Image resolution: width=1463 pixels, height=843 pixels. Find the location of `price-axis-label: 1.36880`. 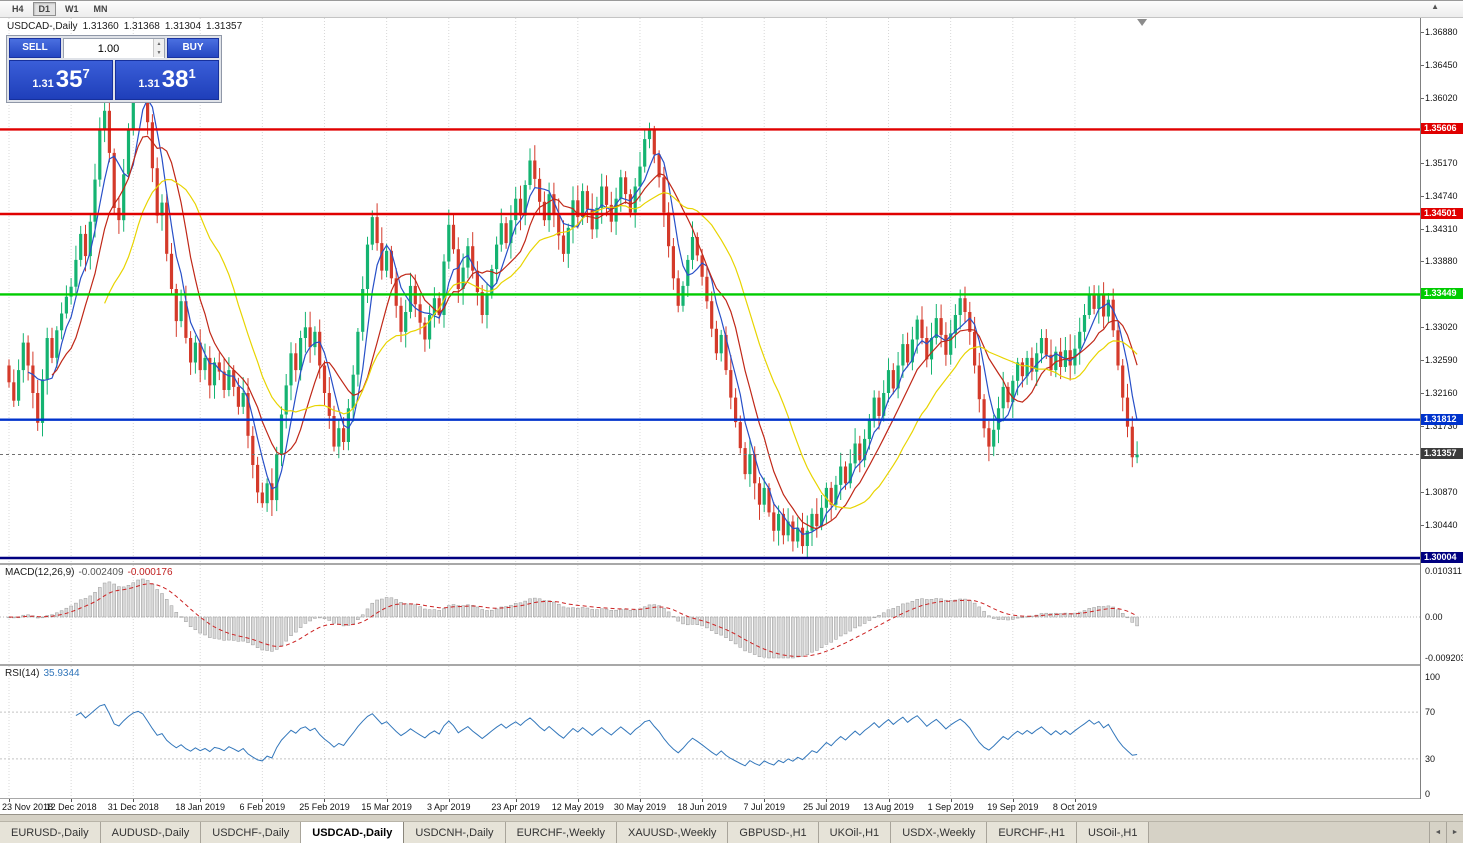

price-axis-label: 1.36880 is located at coordinates (1441, 31).